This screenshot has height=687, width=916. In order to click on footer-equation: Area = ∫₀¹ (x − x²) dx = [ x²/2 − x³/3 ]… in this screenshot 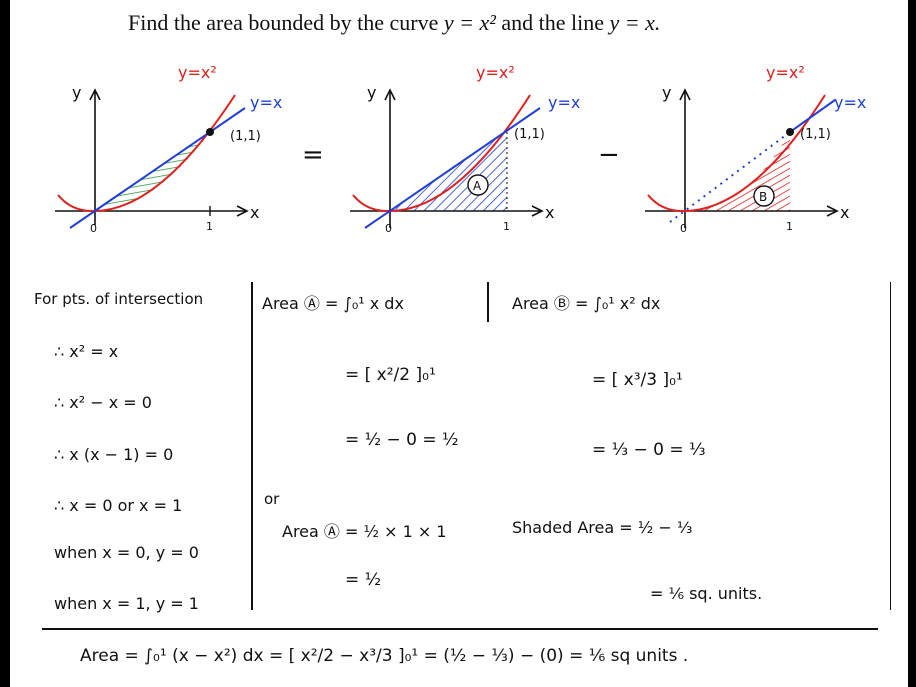, I will do `click(384, 656)`.